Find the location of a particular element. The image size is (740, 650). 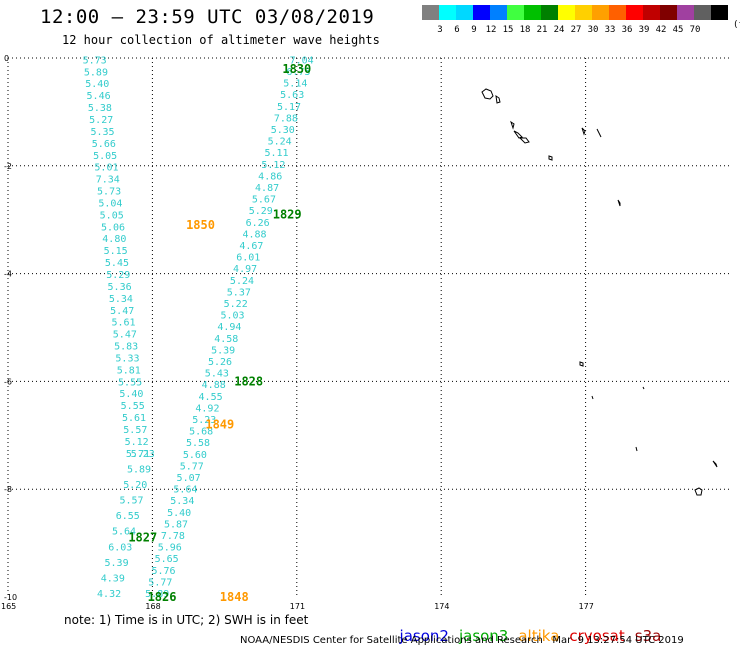

track-b-swh-value: 5.40 is located at coordinates (179, 513).